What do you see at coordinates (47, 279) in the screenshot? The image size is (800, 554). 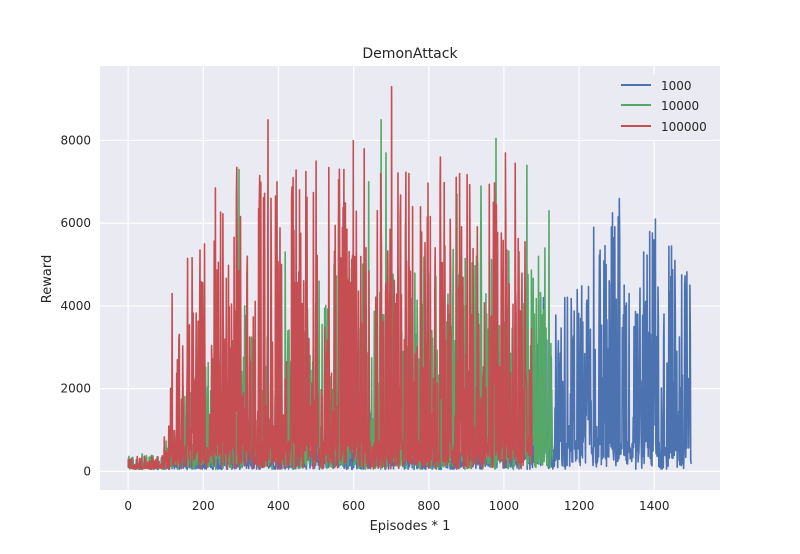 I see `y-axis-label: Reward` at bounding box center [47, 279].